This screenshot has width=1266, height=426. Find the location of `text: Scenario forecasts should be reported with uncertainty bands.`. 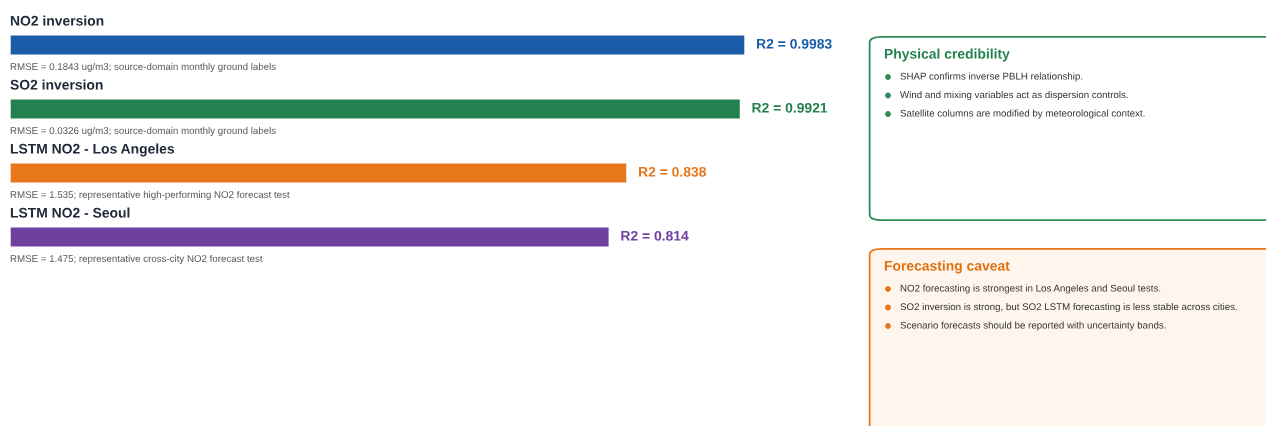

text: Scenario forecasts should be reported with uncertainty bands. is located at coordinates (1033, 326).